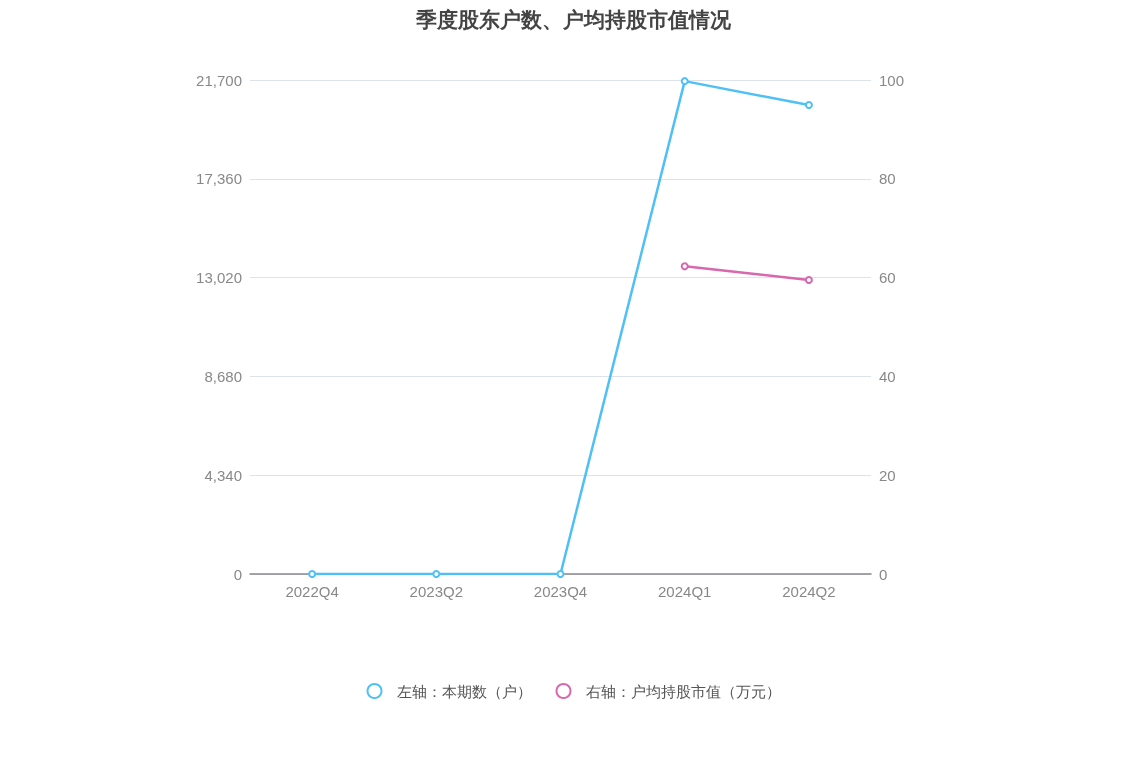 Image resolution: width=1147 pixels, height=776 pixels. What do you see at coordinates (223, 376) in the screenshot?
I see `y-tick-label: 8,680` at bounding box center [223, 376].